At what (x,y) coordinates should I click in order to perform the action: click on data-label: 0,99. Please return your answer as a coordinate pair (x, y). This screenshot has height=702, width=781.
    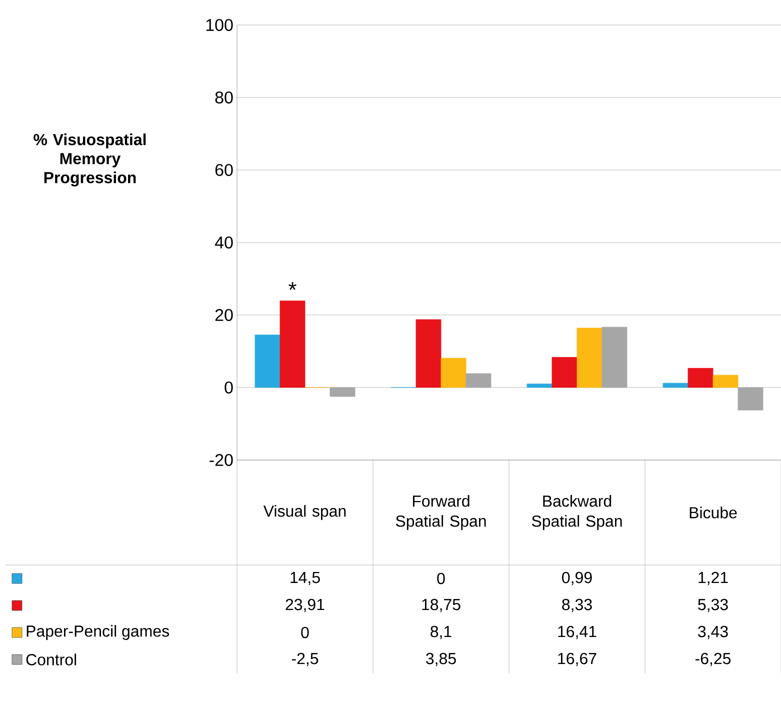
    Looking at the image, I should click on (577, 579).